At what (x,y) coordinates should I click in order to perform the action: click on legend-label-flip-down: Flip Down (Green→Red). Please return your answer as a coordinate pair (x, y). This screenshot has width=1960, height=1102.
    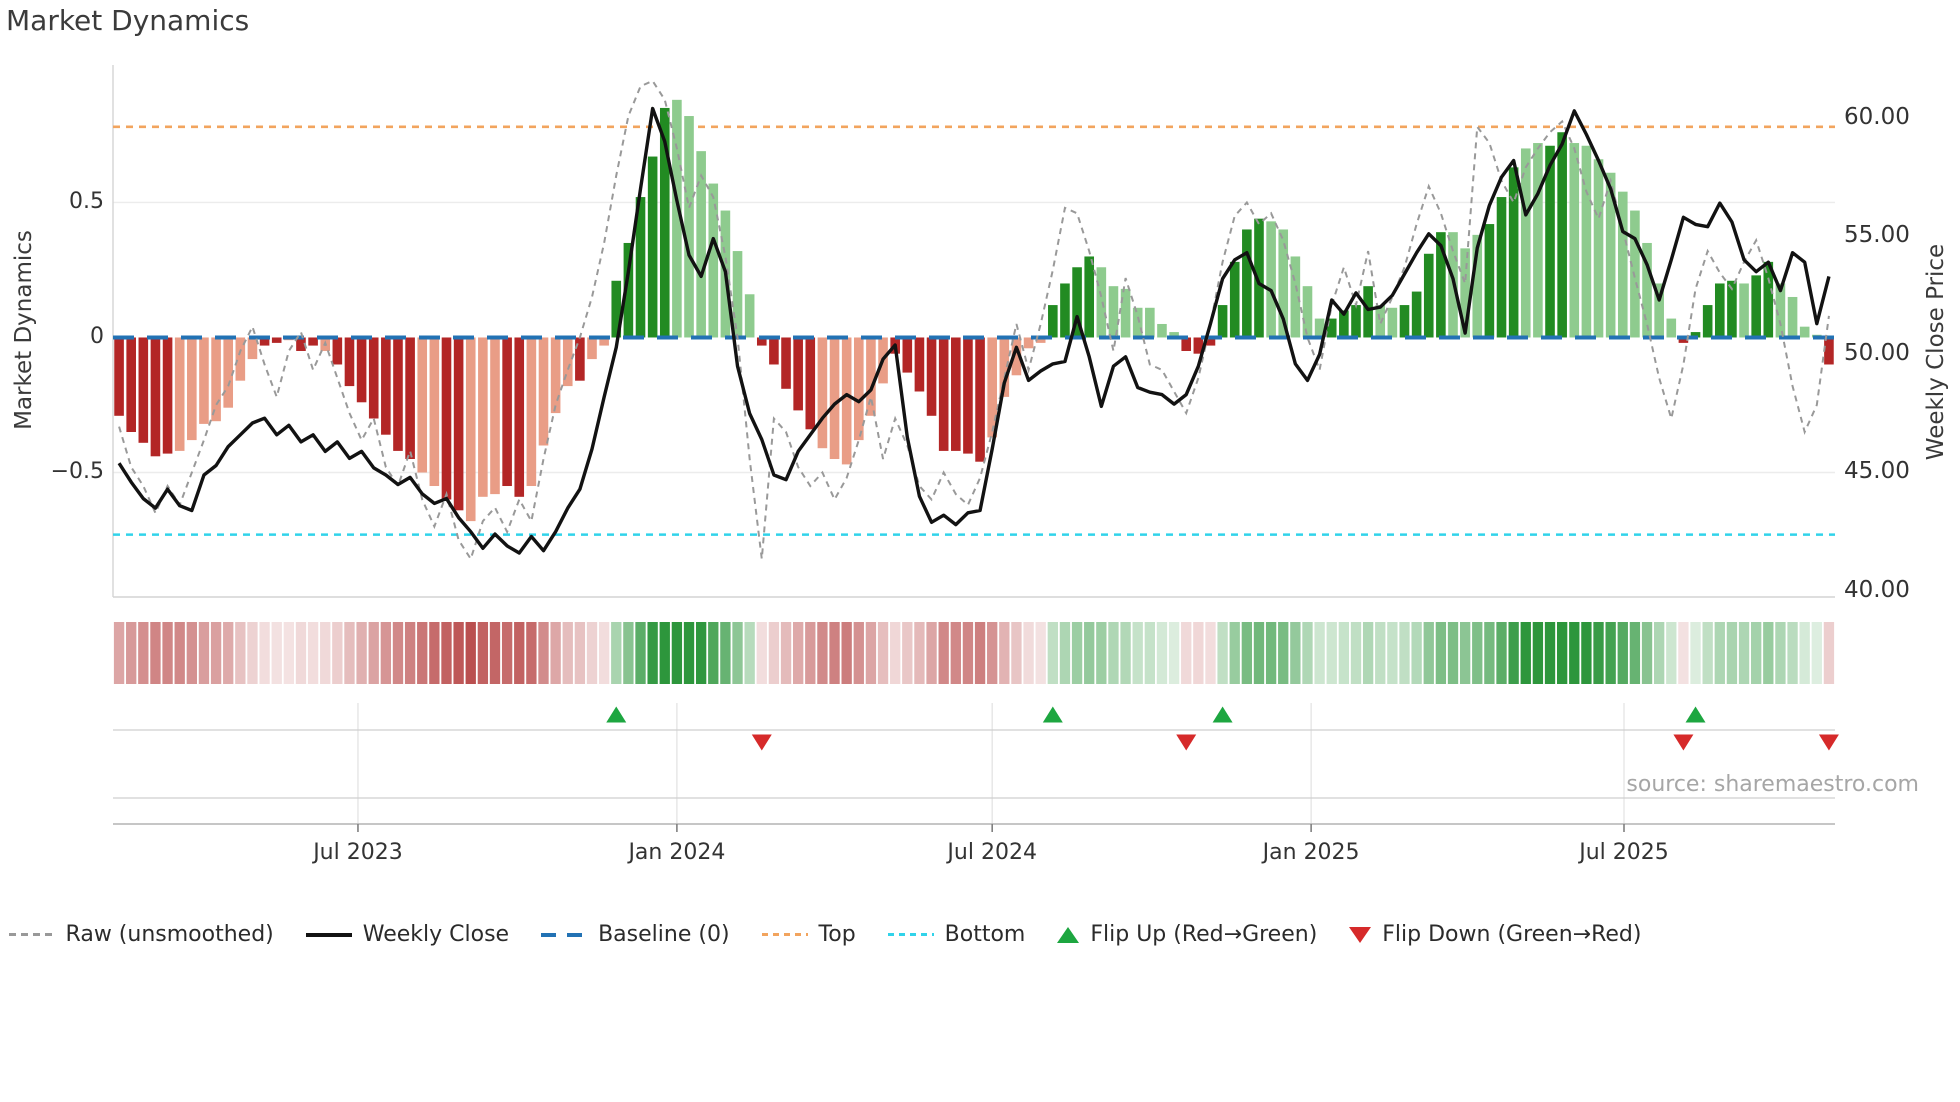
    Looking at the image, I should click on (1512, 934).